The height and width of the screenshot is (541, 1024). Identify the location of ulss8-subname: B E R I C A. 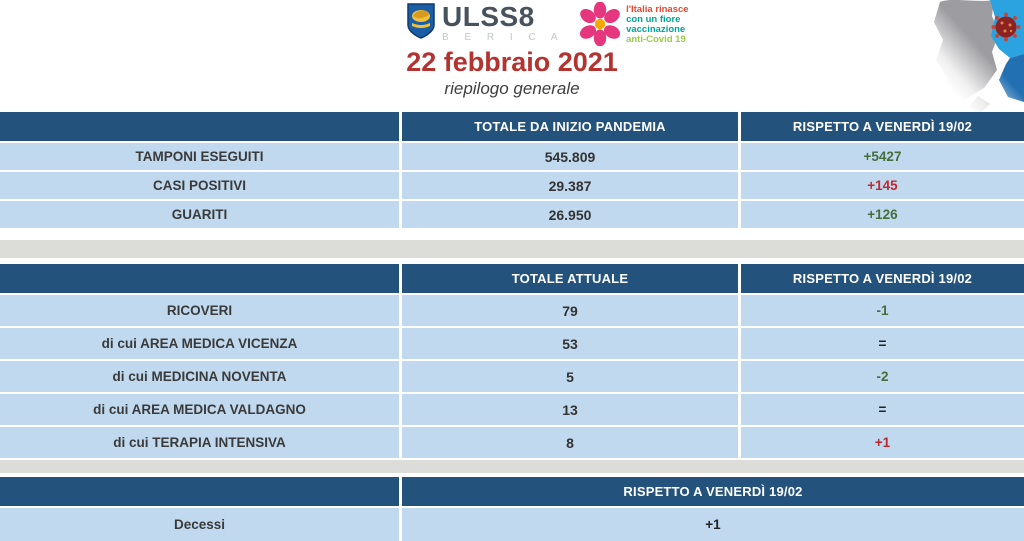
(503, 37).